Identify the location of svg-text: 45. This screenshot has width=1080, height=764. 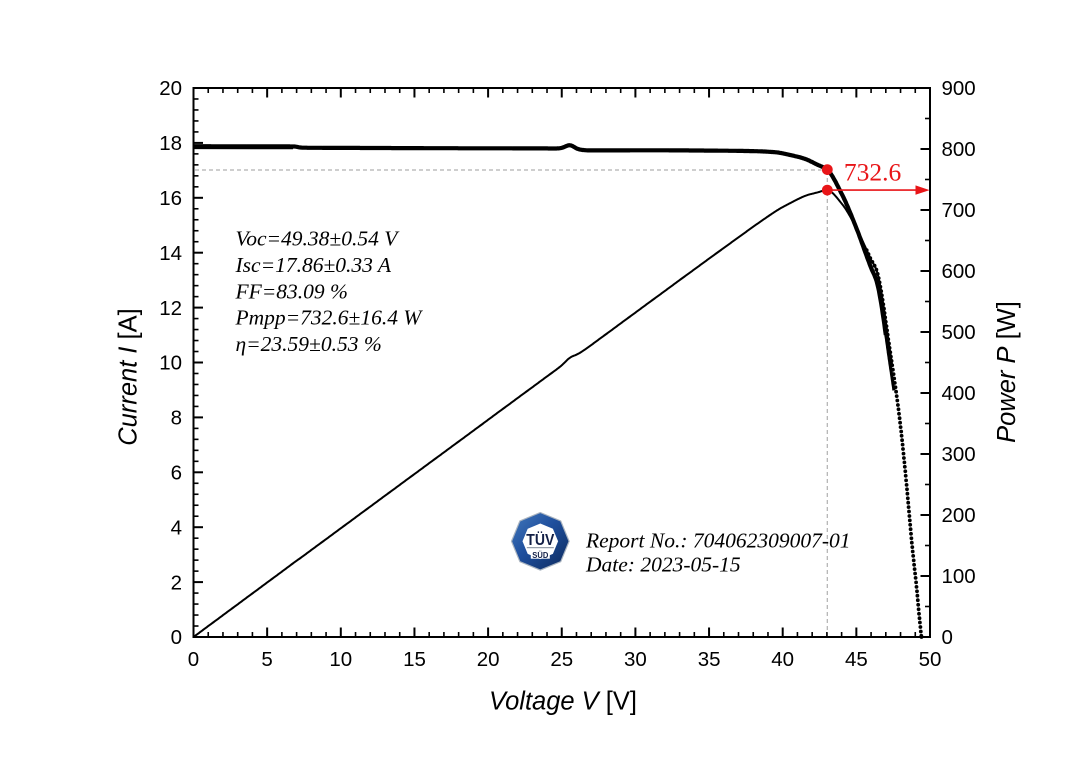
(856, 659).